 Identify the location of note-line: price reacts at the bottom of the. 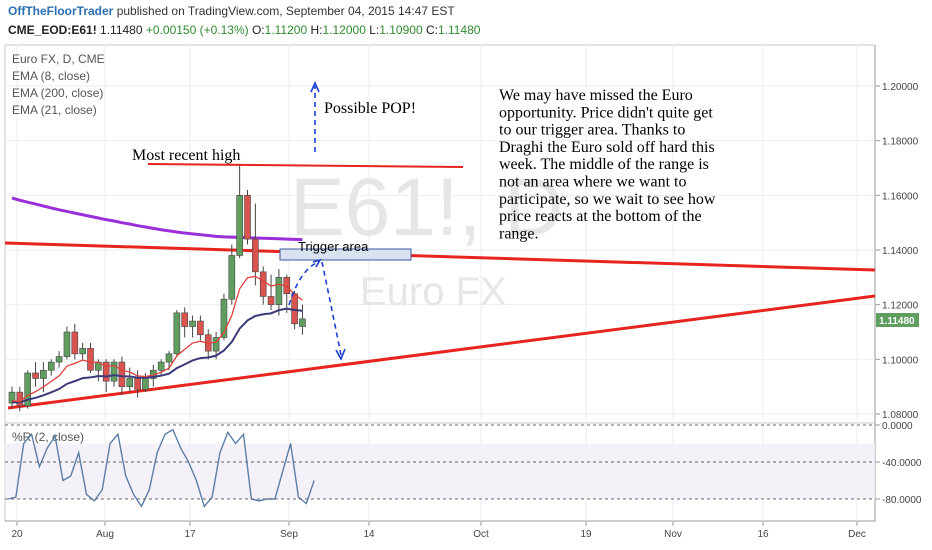
(600, 216).